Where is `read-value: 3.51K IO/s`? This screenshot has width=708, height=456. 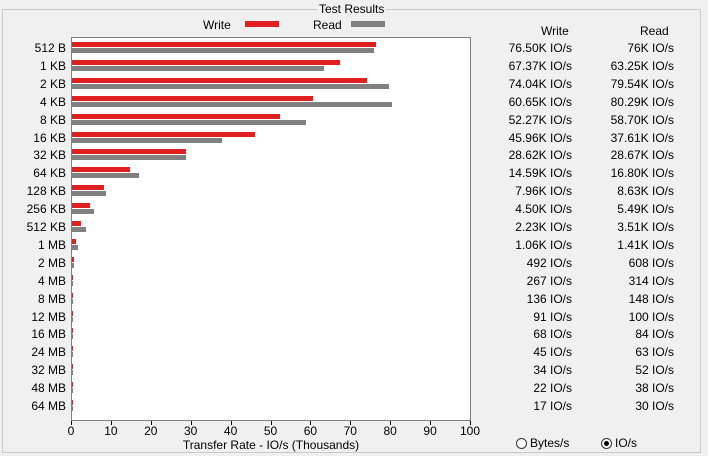 read-value: 3.51K IO/s is located at coordinates (645, 227).